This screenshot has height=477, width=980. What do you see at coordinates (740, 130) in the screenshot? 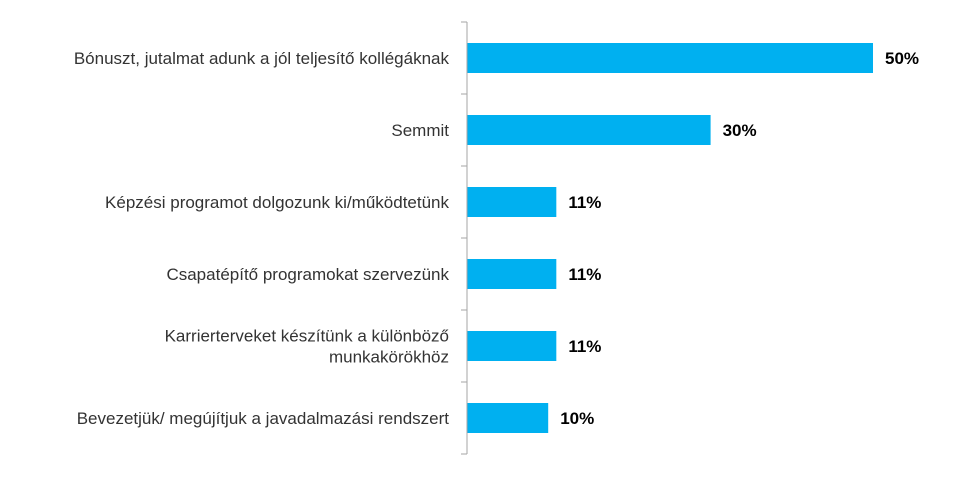
I see `data-label: 30%` at bounding box center [740, 130].